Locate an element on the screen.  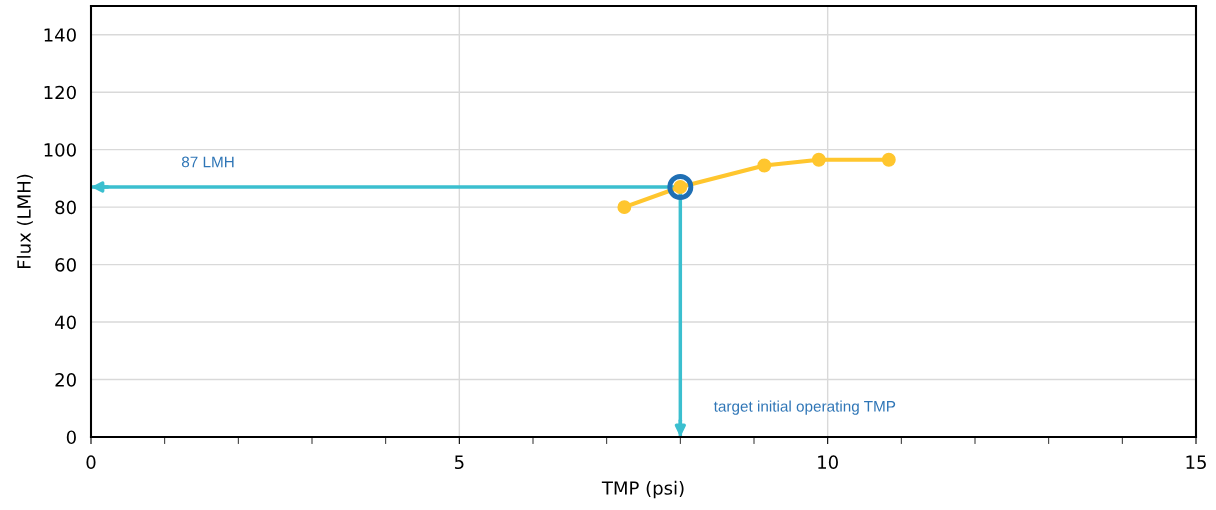
x-tick-label: 5 is located at coordinates (459, 462).